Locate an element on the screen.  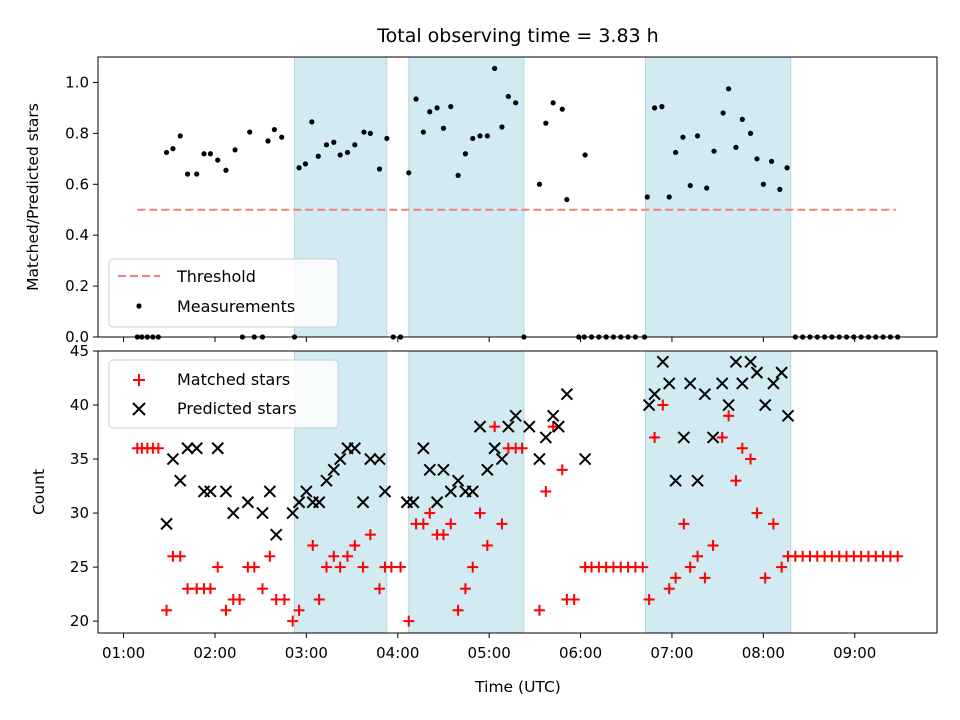
x-tick-label: 02:00 is located at coordinates (214, 653).